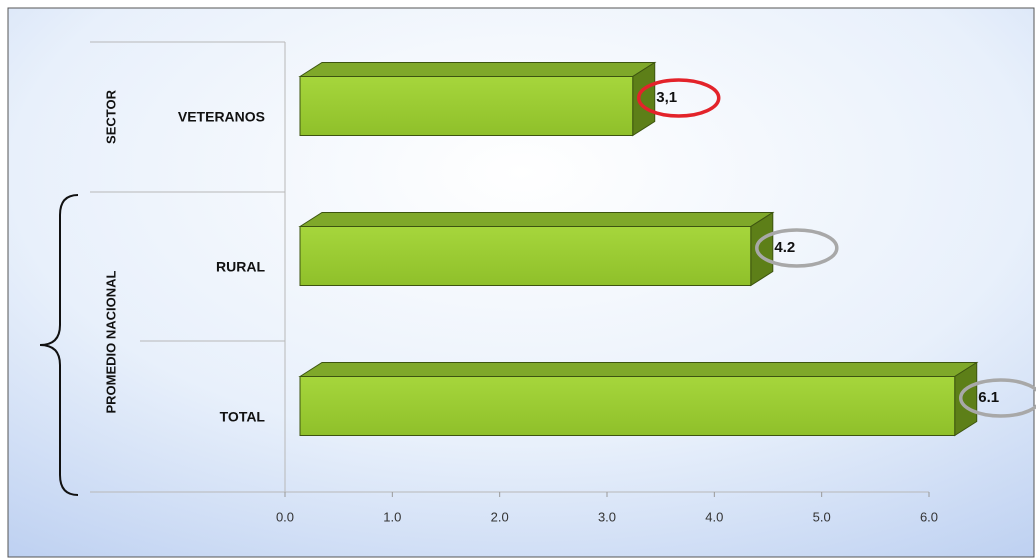 This screenshot has width=1036, height=559. What do you see at coordinates (929, 516) in the screenshot?
I see `x-tick-label: 6.0` at bounding box center [929, 516].